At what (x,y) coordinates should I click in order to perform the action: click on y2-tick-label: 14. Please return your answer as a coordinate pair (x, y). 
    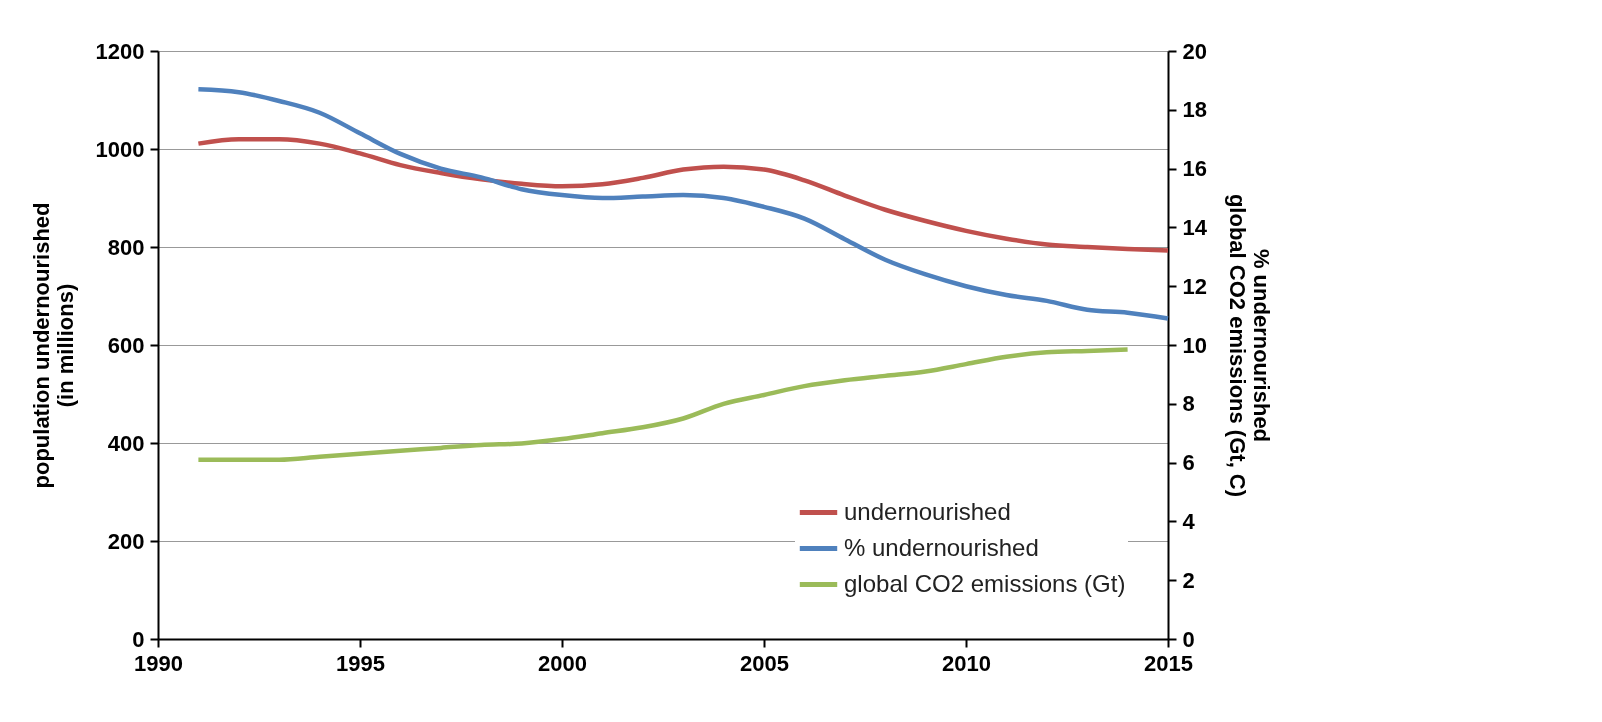
    Looking at the image, I should click on (1195, 227).